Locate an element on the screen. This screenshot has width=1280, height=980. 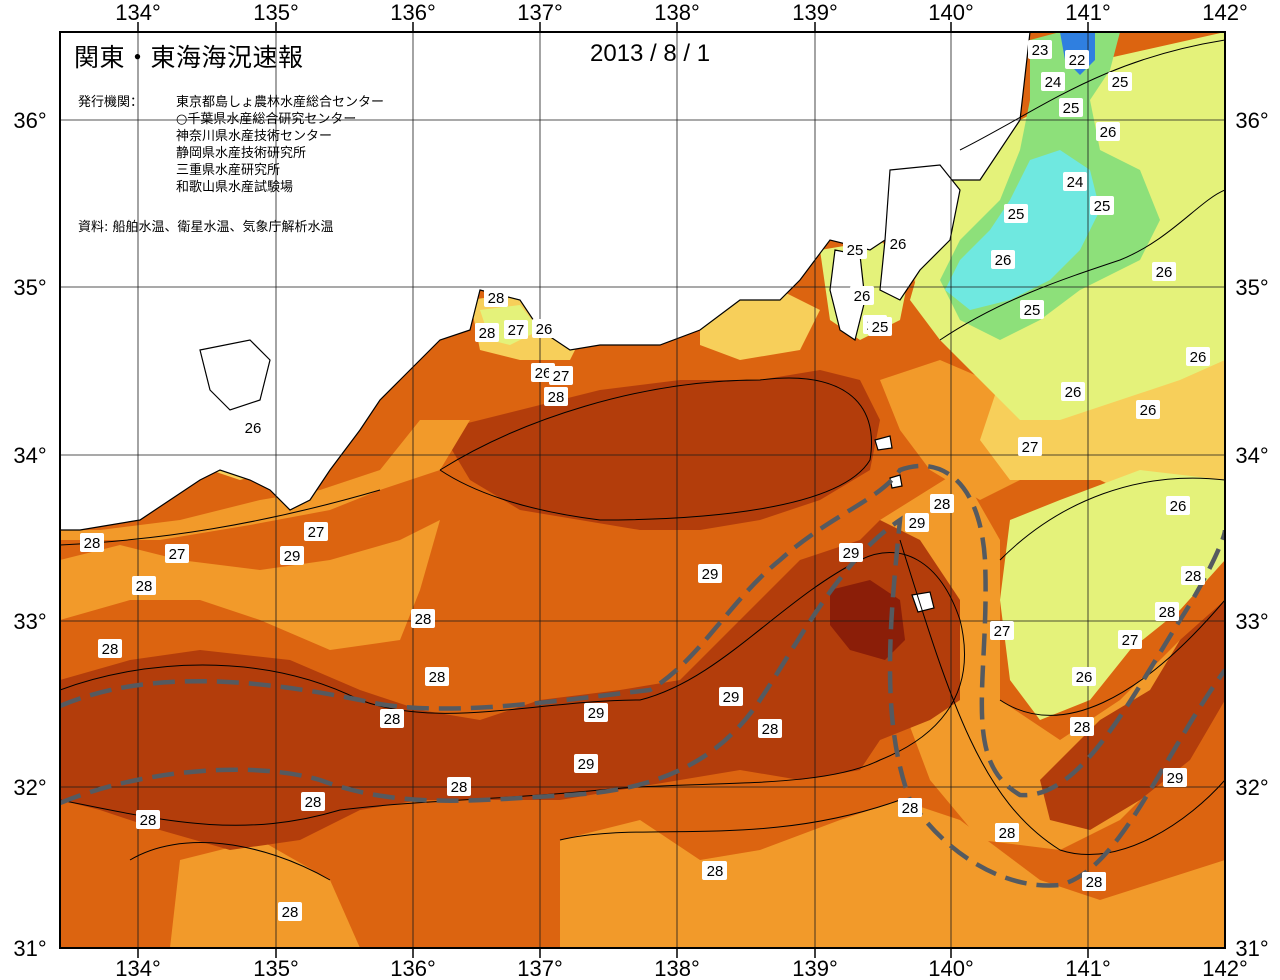
longitude-labels-top: 134° 135° 136° 137° 138° 139° 140° 141° 142° is located at coordinates (681, 12).